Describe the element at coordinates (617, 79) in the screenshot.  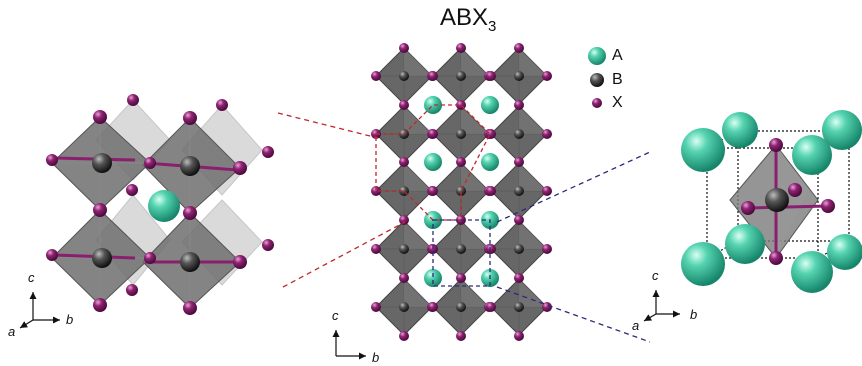
I see `legend-label-b: B` at that location.